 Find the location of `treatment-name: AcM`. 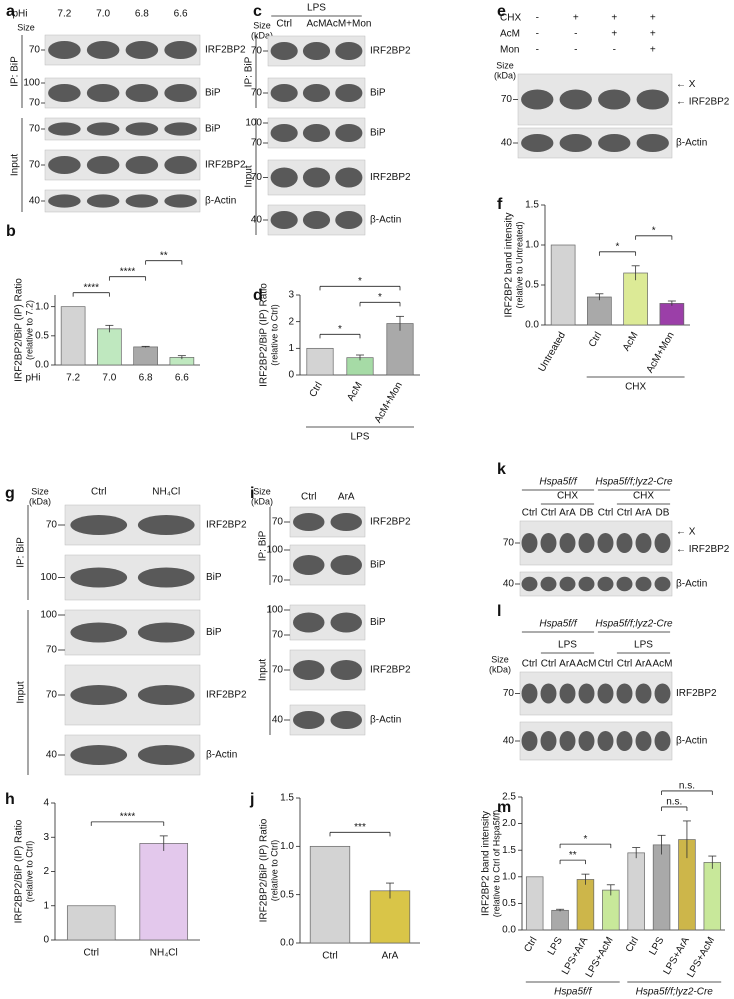

treatment-name: AcM is located at coordinates (510, 34).